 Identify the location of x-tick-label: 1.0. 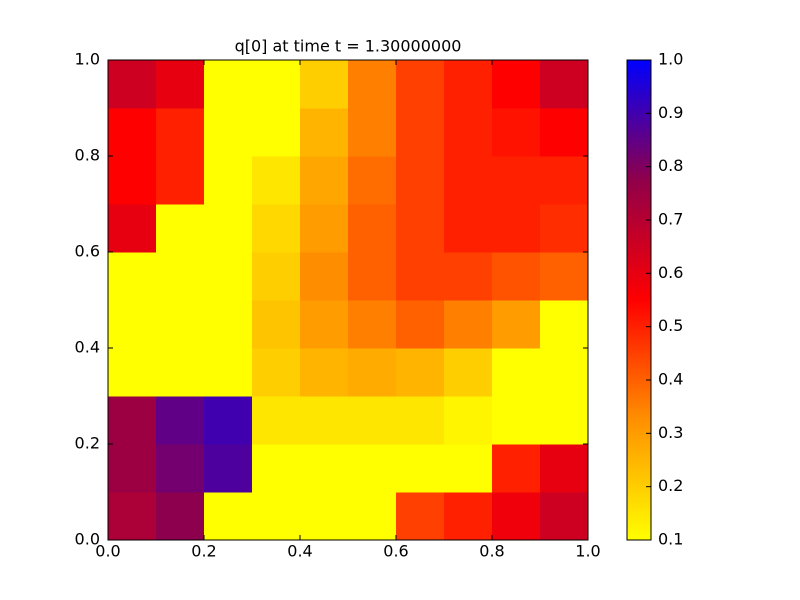
(587, 551).